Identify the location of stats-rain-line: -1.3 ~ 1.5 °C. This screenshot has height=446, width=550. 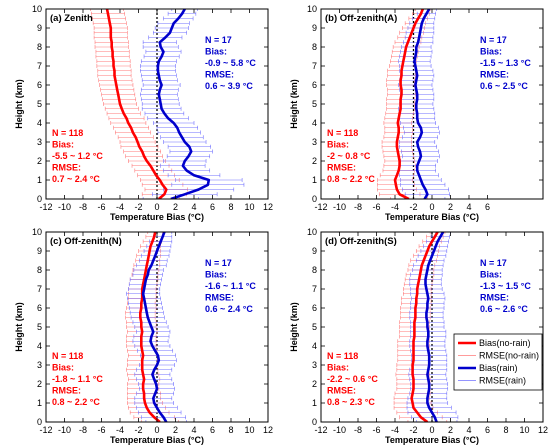
(505, 286).